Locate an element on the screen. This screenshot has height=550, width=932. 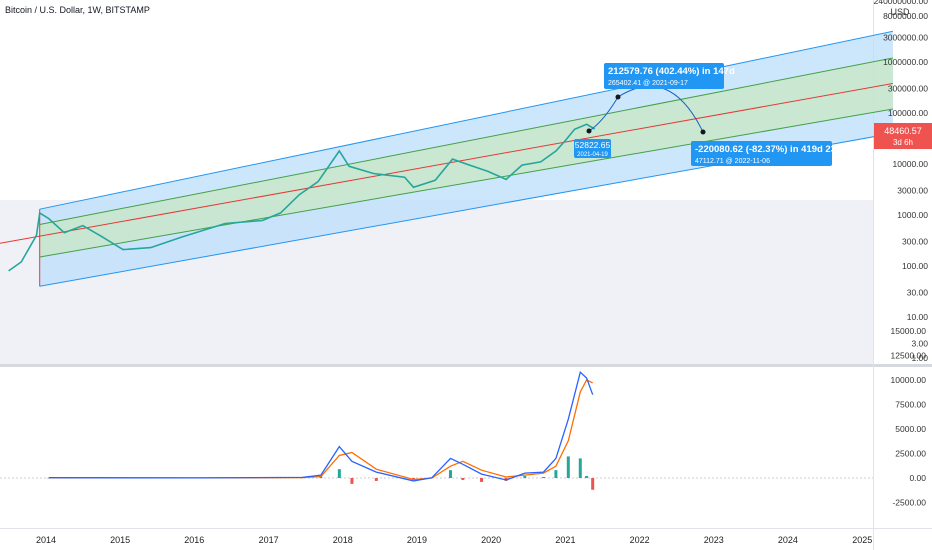
osc-tick-label: 0.00 is located at coordinates (917, 478).